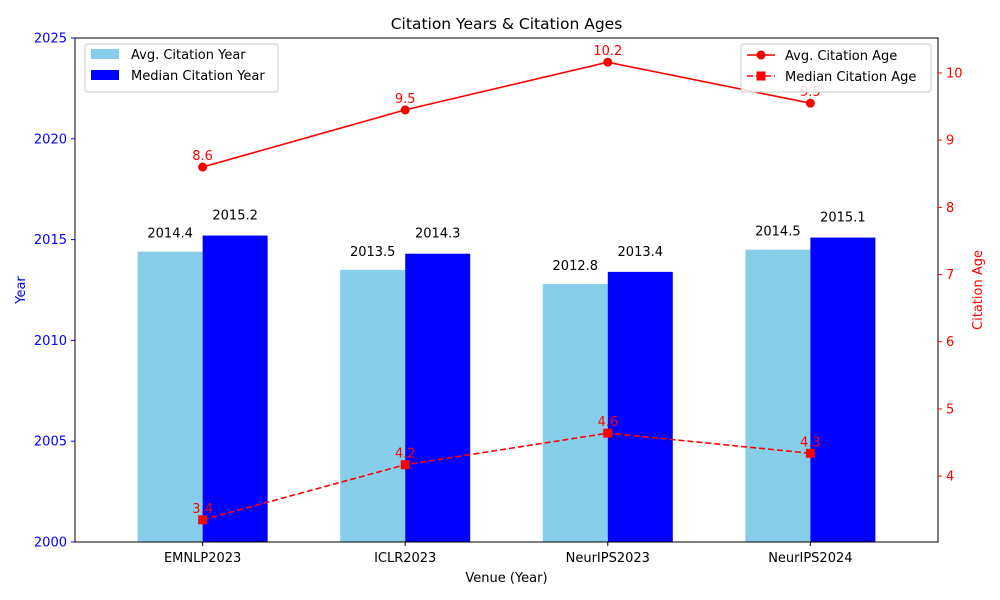 The height and width of the screenshot is (600, 1000). Describe the element at coordinates (405, 558) in the screenshot. I see `x-tick-label: ICLR2023` at that location.